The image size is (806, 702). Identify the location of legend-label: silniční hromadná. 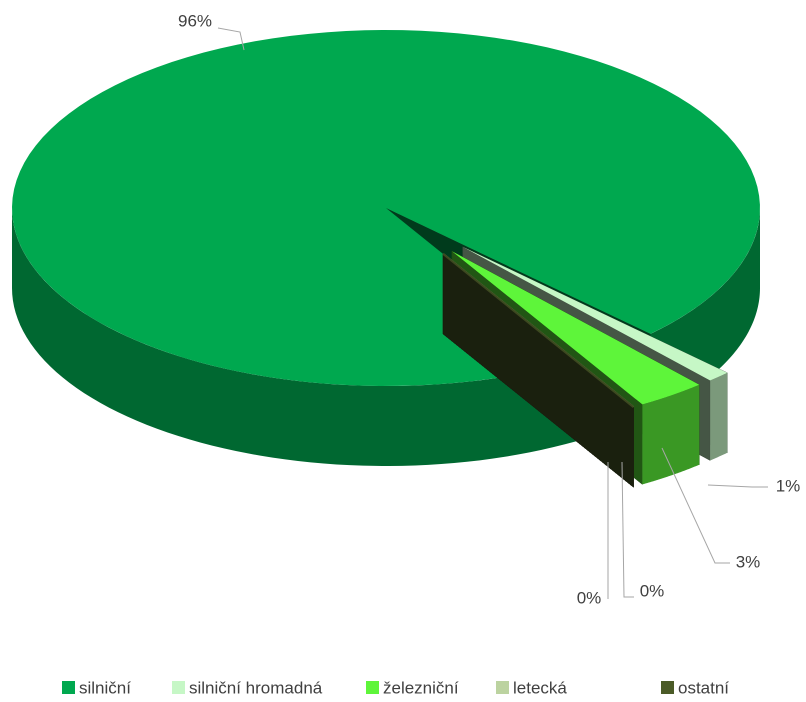
(256, 687).